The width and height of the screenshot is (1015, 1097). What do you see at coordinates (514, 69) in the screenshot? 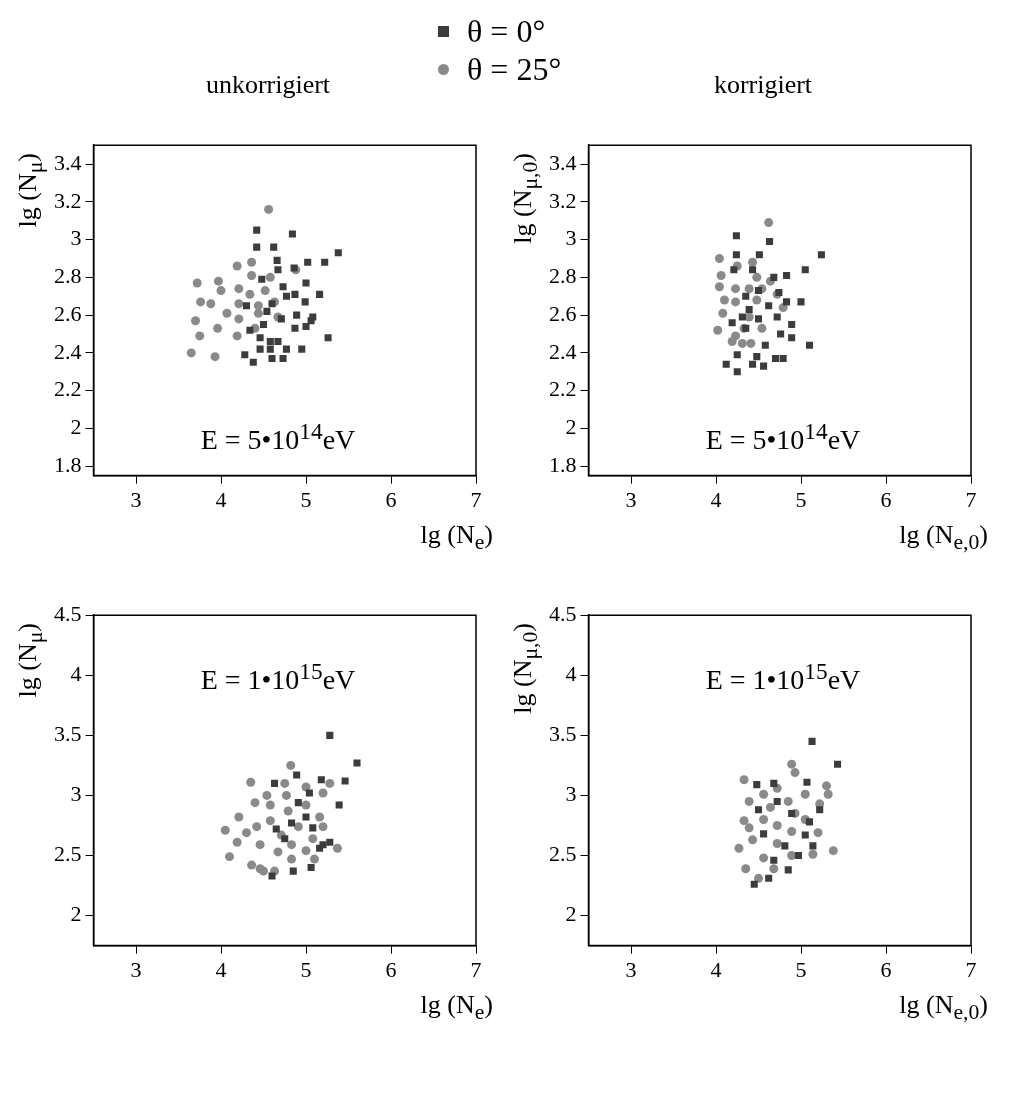
I see `legend-label: θ = 25°` at bounding box center [514, 69].